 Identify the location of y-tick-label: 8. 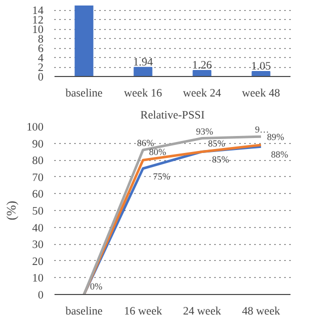
(41, 40).